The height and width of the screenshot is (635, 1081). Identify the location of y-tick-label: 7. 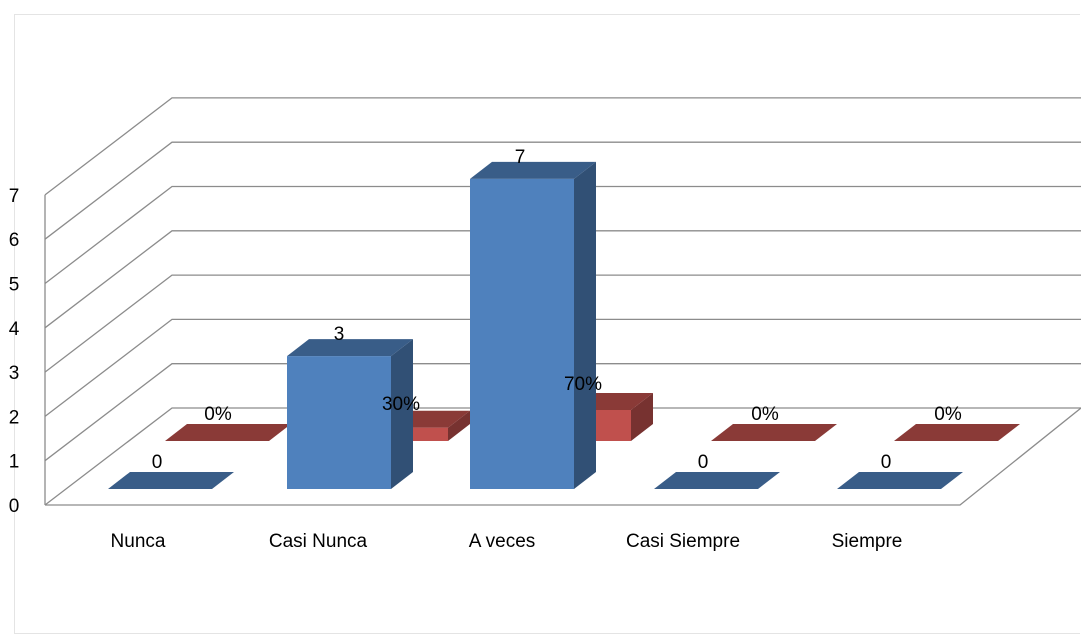
(14, 196).